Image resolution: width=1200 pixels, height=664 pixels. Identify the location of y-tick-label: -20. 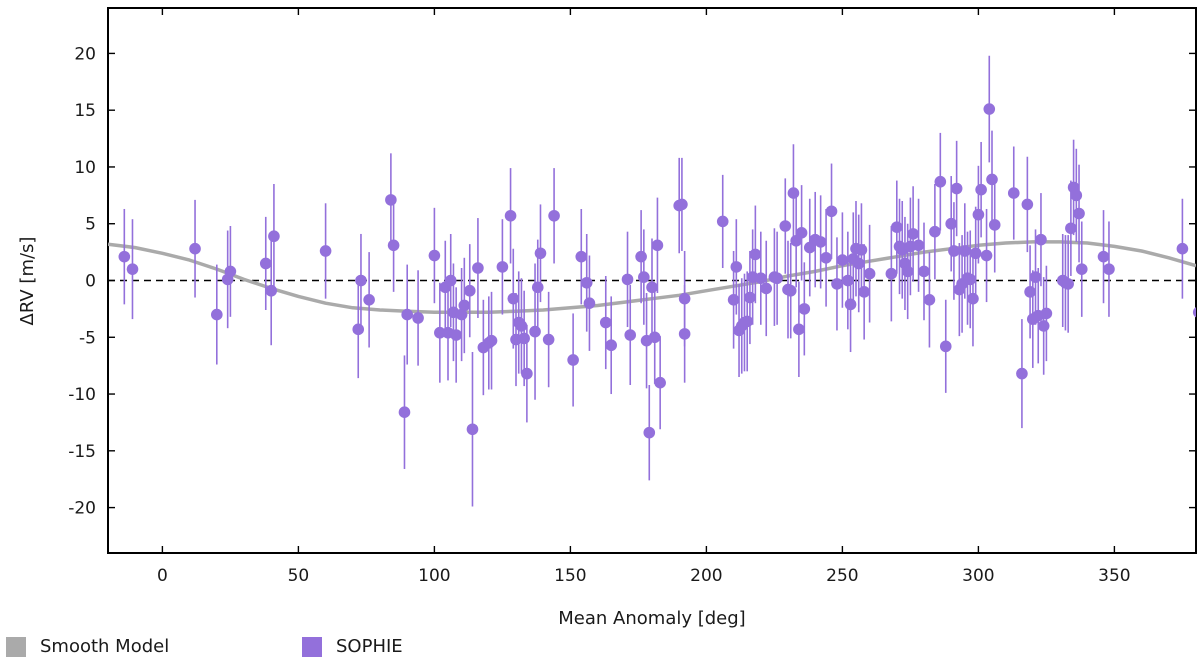
(82, 509).